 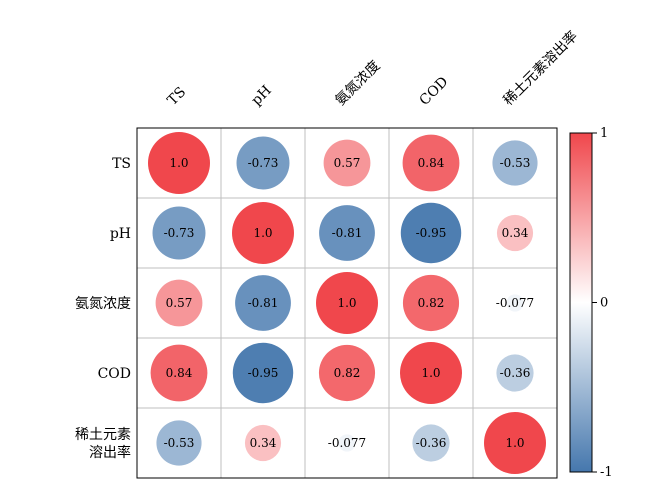 What do you see at coordinates (262, 96) in the screenshot?
I see `column-label: pH` at bounding box center [262, 96].